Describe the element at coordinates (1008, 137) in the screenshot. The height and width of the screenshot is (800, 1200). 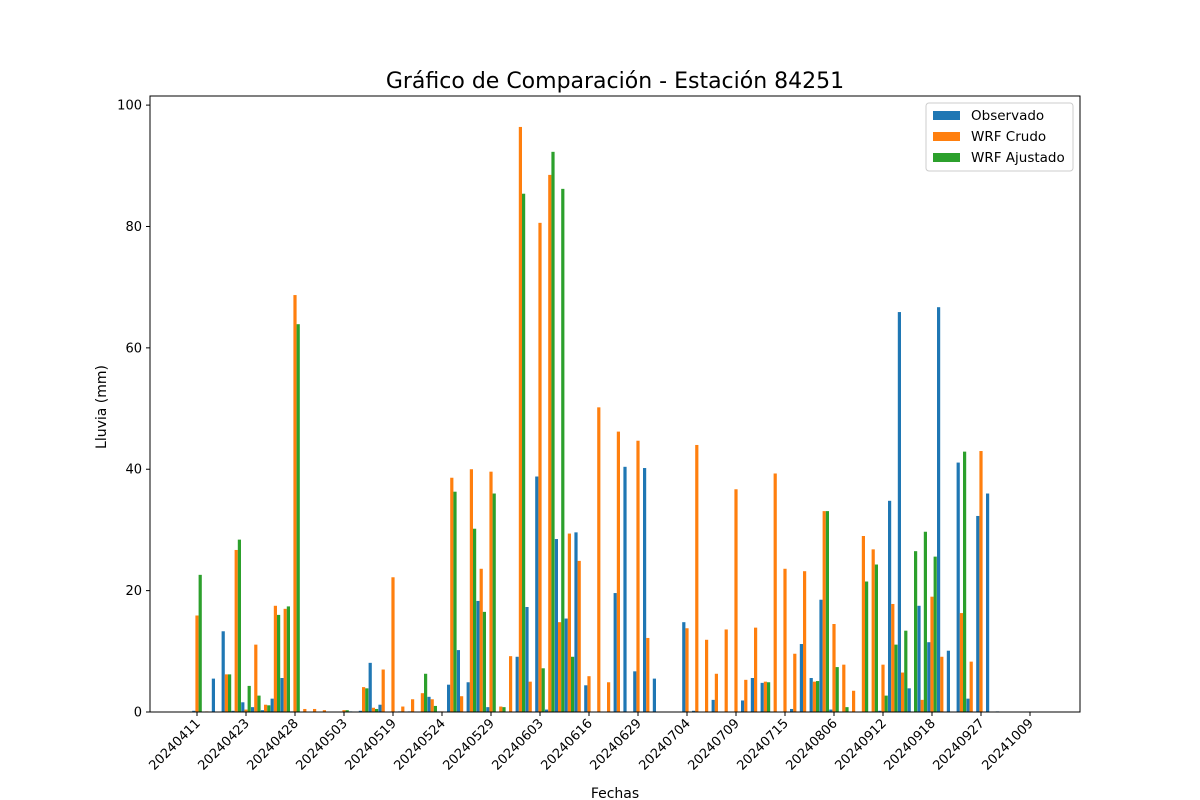
I see `legend-label-wrf-crudo: WRF Crudo` at that location.